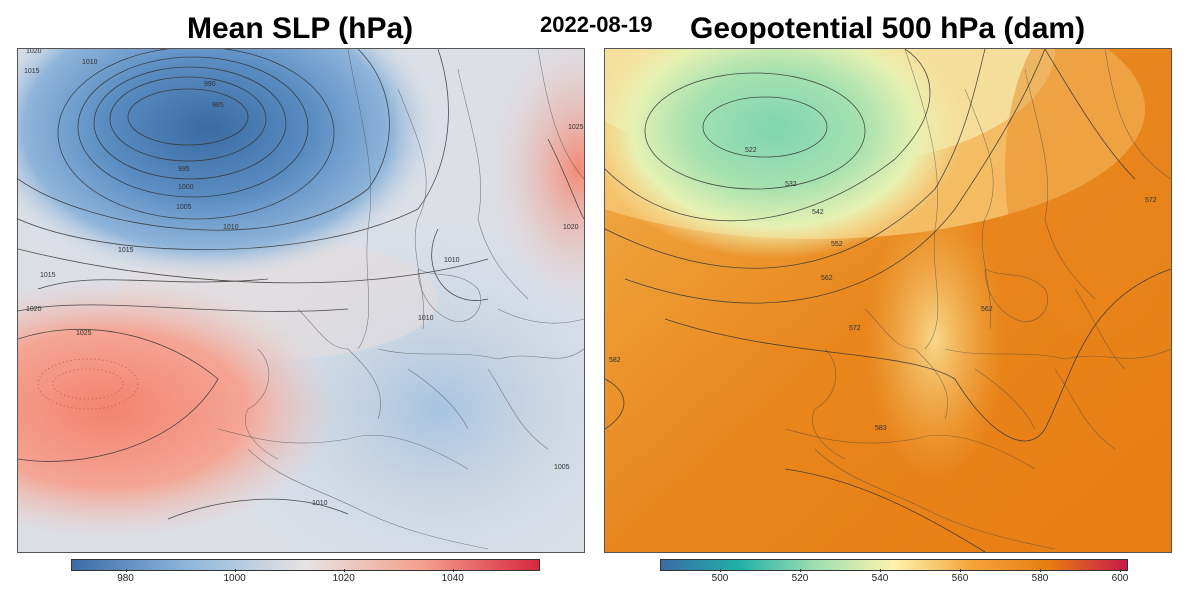 The image size is (1200, 600). Describe the element at coordinates (785, 154) in the screenshot. I see `geopotential-low-center` at that location.